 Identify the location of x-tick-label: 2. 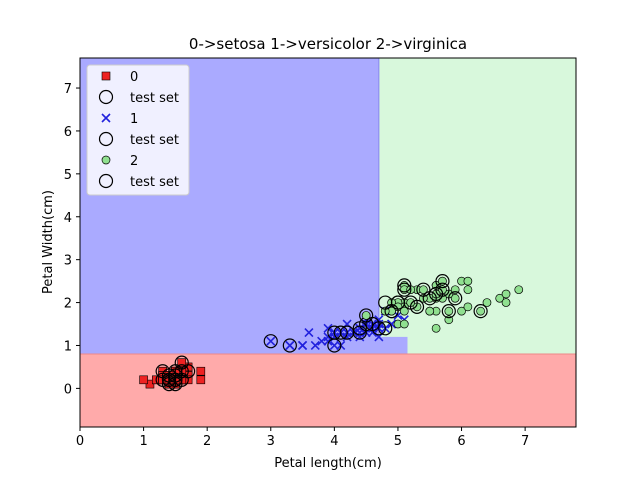
(207, 441).